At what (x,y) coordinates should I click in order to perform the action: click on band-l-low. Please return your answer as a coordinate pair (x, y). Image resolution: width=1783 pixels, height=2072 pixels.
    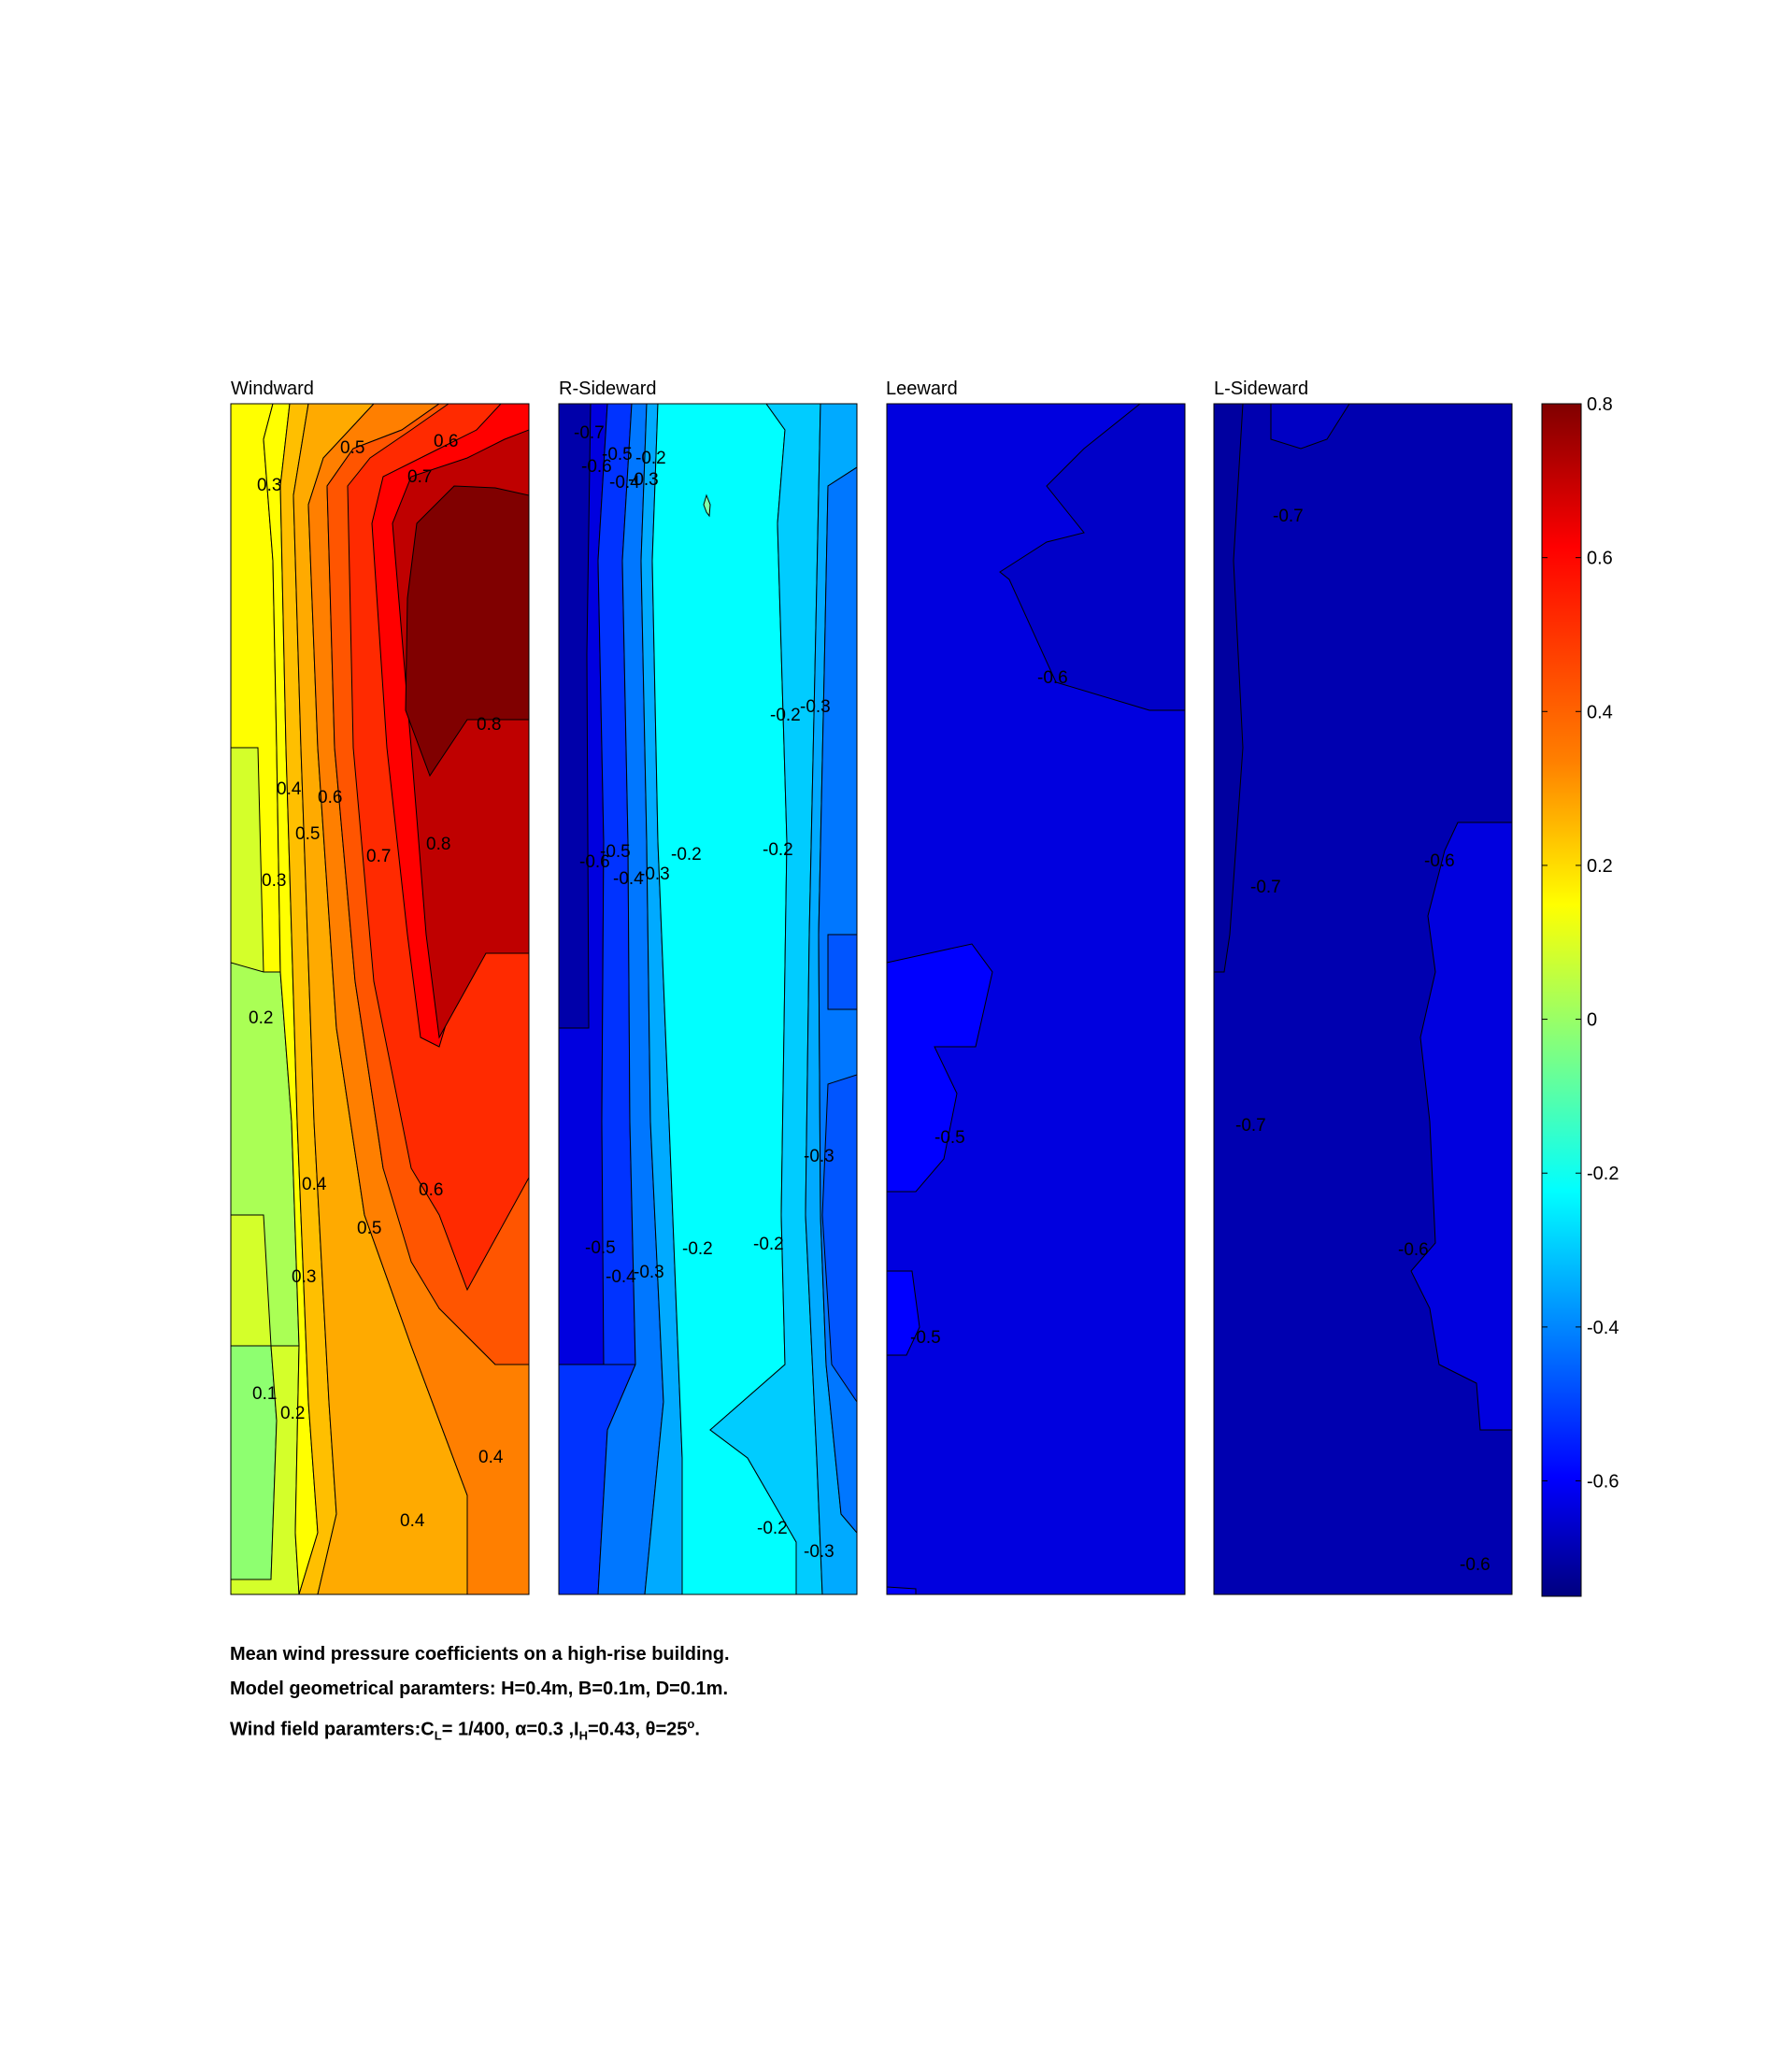
    Looking at the image, I should click on (903, 1313).